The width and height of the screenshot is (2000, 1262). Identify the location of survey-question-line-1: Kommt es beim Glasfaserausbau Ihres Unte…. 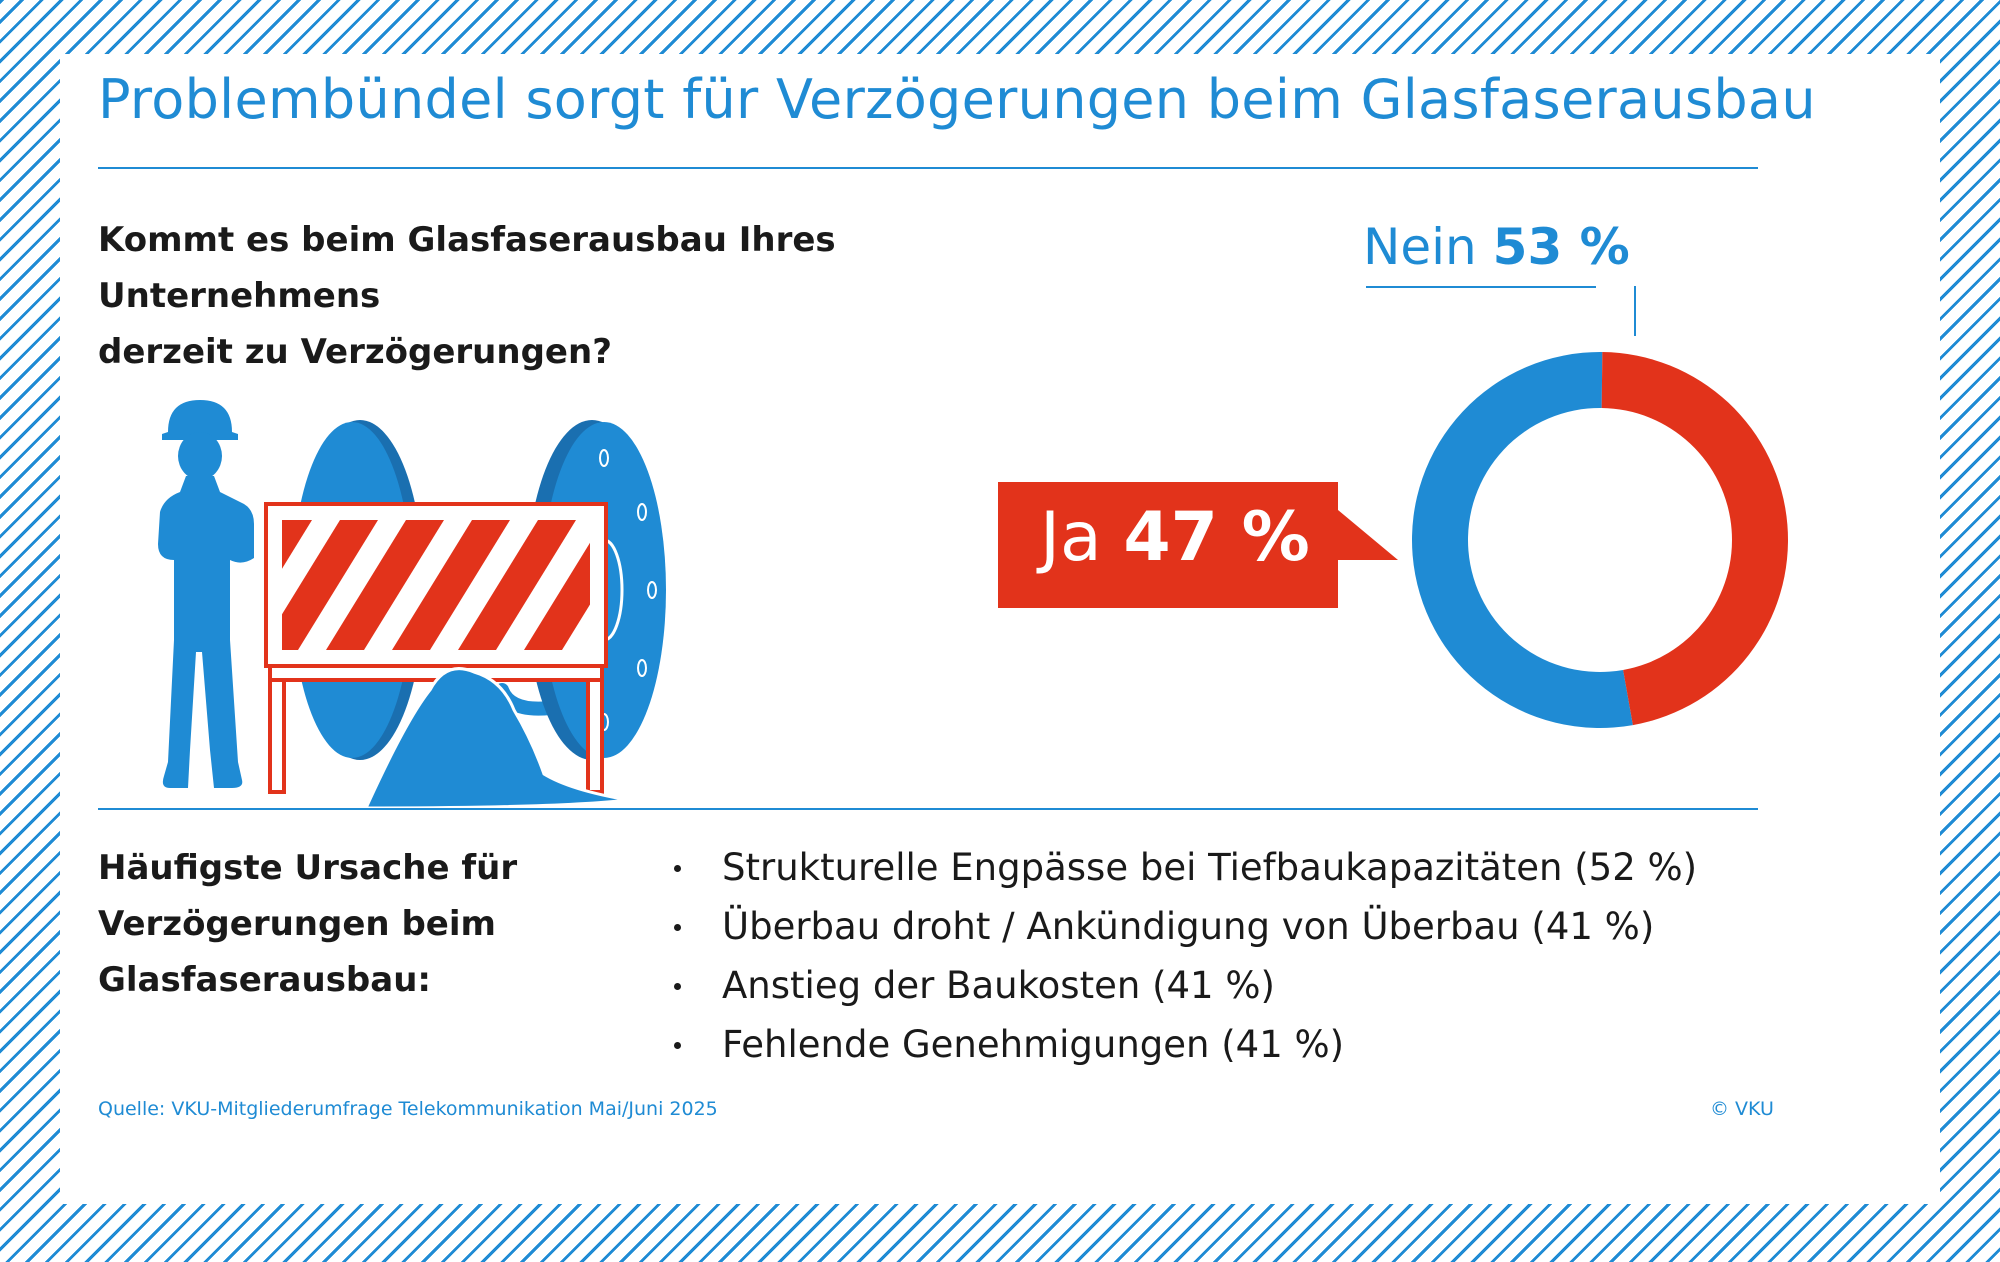
(467, 268).